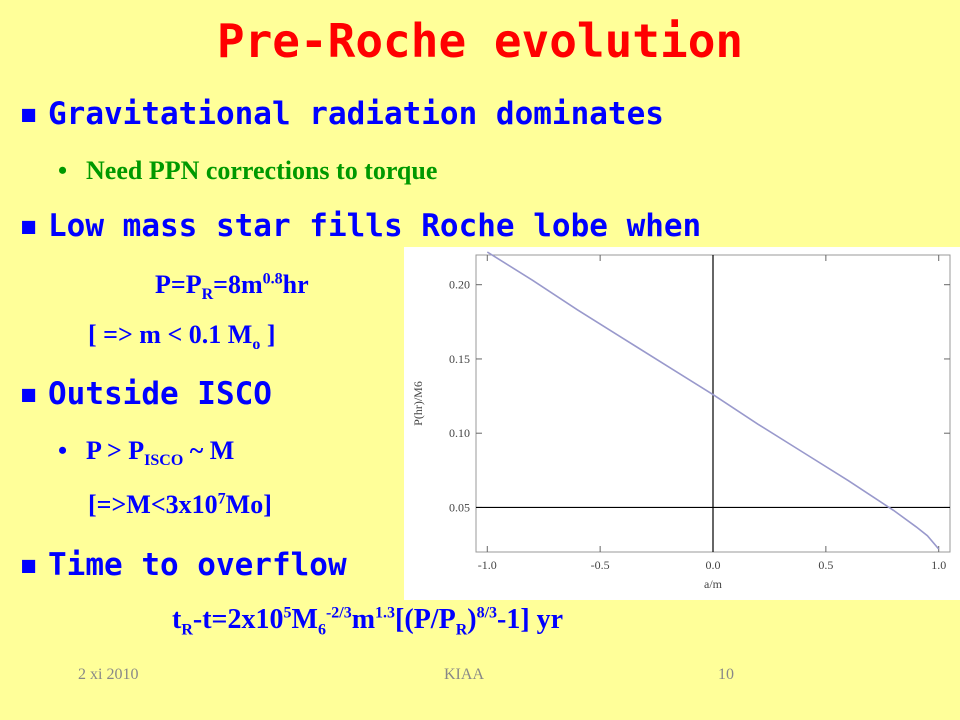 The height and width of the screenshot is (720, 960). I want to click on eq-part: P > P, so click(115, 450).